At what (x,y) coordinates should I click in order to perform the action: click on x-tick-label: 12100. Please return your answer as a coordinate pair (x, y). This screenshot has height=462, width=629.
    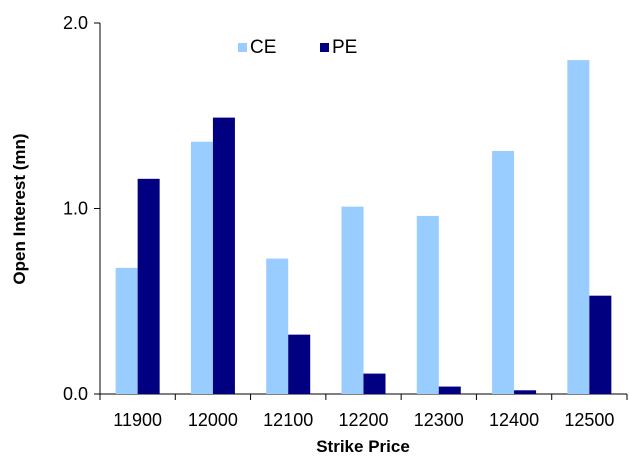
    Looking at the image, I should click on (288, 420).